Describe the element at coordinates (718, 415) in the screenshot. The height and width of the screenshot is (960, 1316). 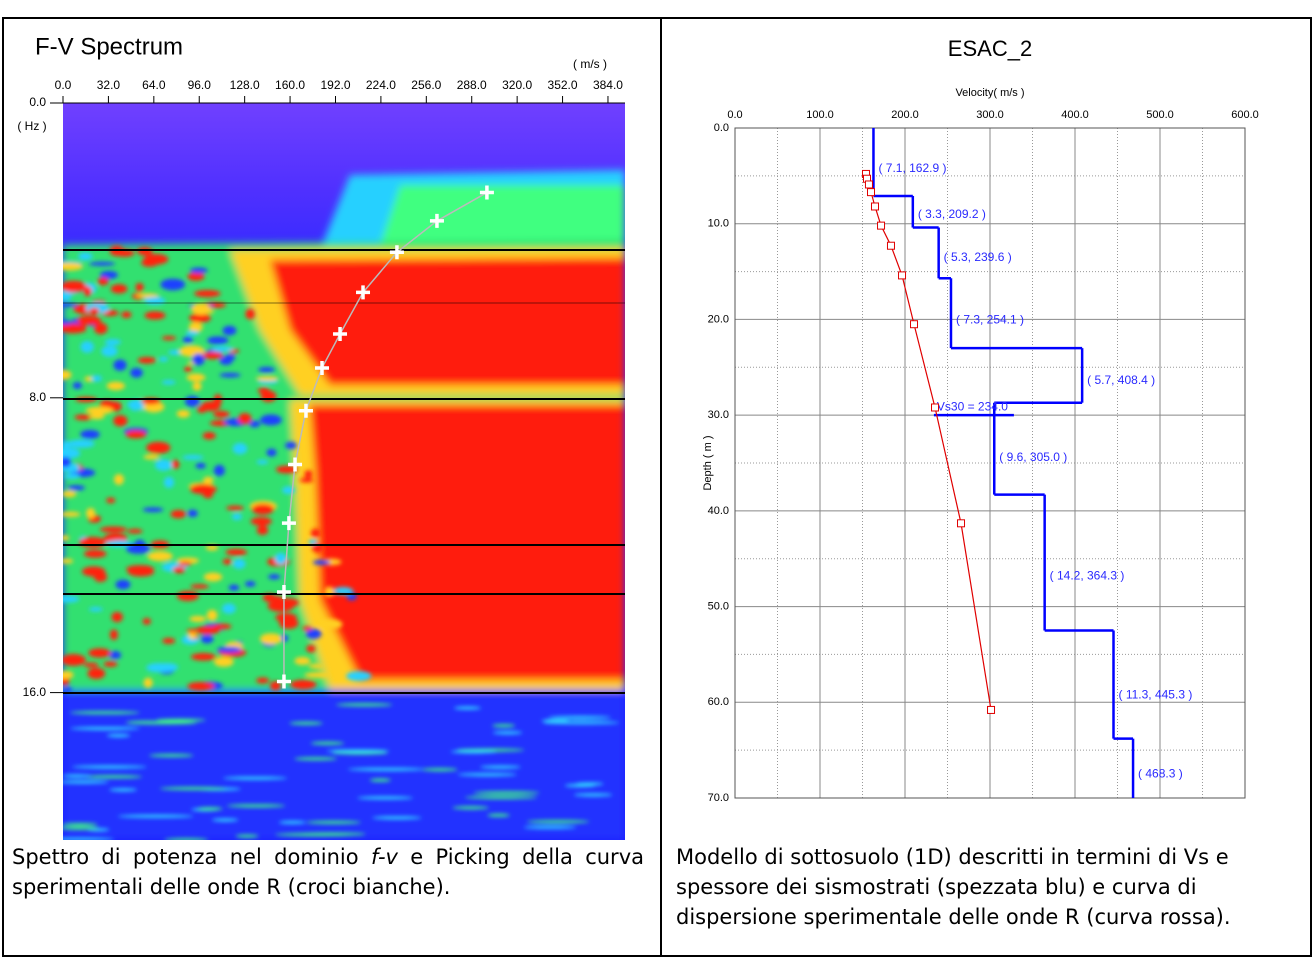
I see `y-tick-label: 30.0` at that location.